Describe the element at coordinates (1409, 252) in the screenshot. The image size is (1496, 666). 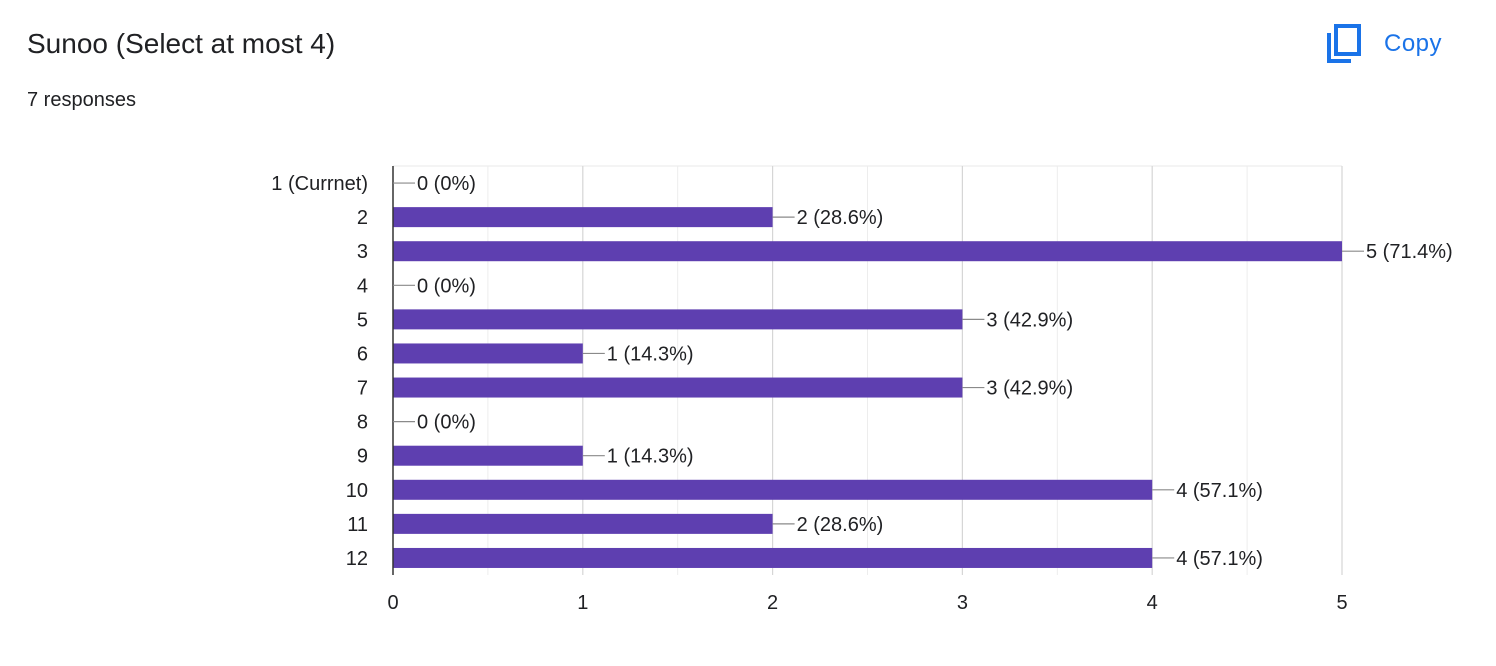
I see `data-label: 5 (71.4%)` at that location.